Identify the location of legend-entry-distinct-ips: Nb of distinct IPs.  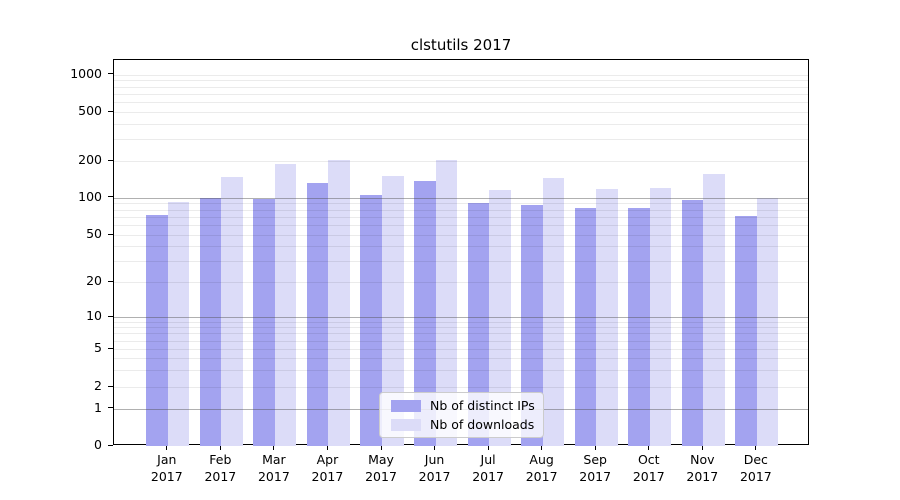
(467, 405).